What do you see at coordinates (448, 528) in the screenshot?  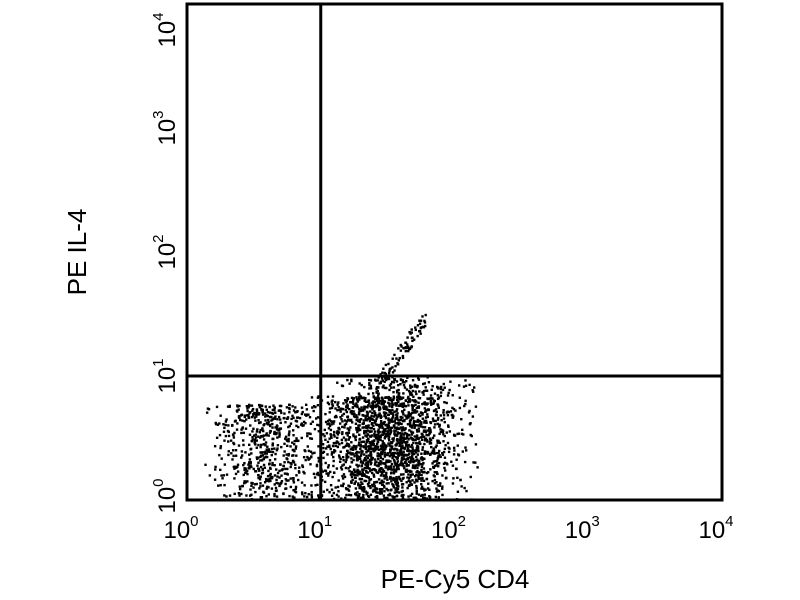 I see `x-axis-ticks: 100 101 102 103 104` at bounding box center [448, 528].